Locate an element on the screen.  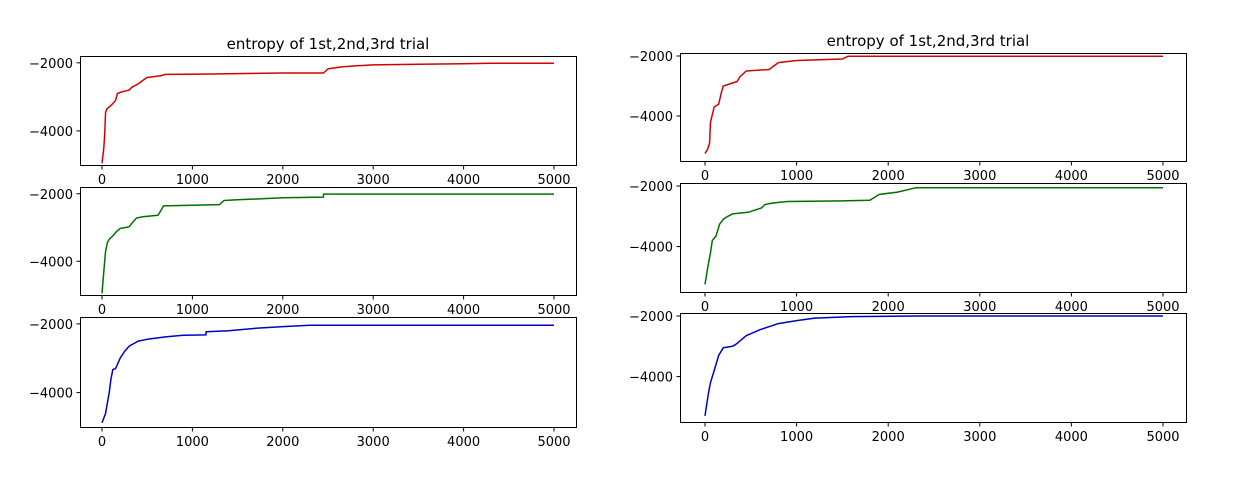
x-tick-label-left-2-5000: 5000 is located at coordinates (553, 310).